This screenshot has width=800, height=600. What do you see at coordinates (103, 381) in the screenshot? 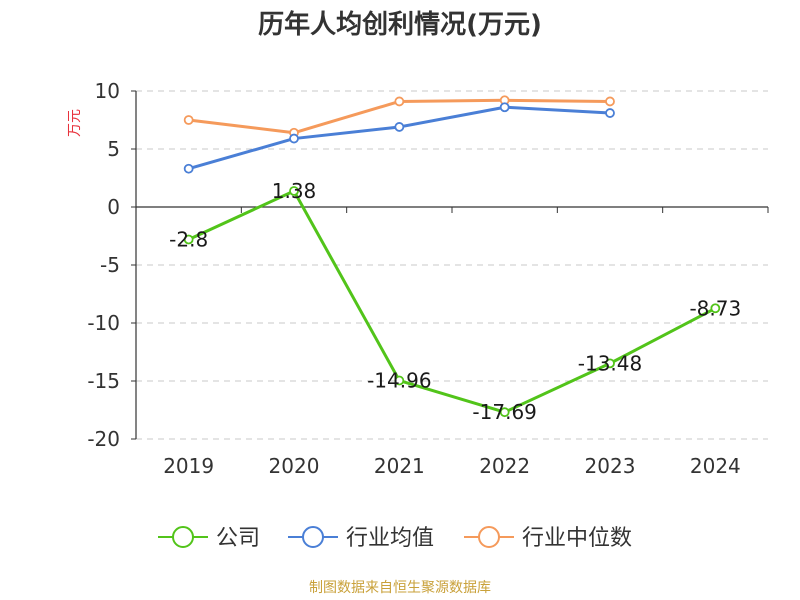
I see `y-tick-label: -15` at bounding box center [103, 381].